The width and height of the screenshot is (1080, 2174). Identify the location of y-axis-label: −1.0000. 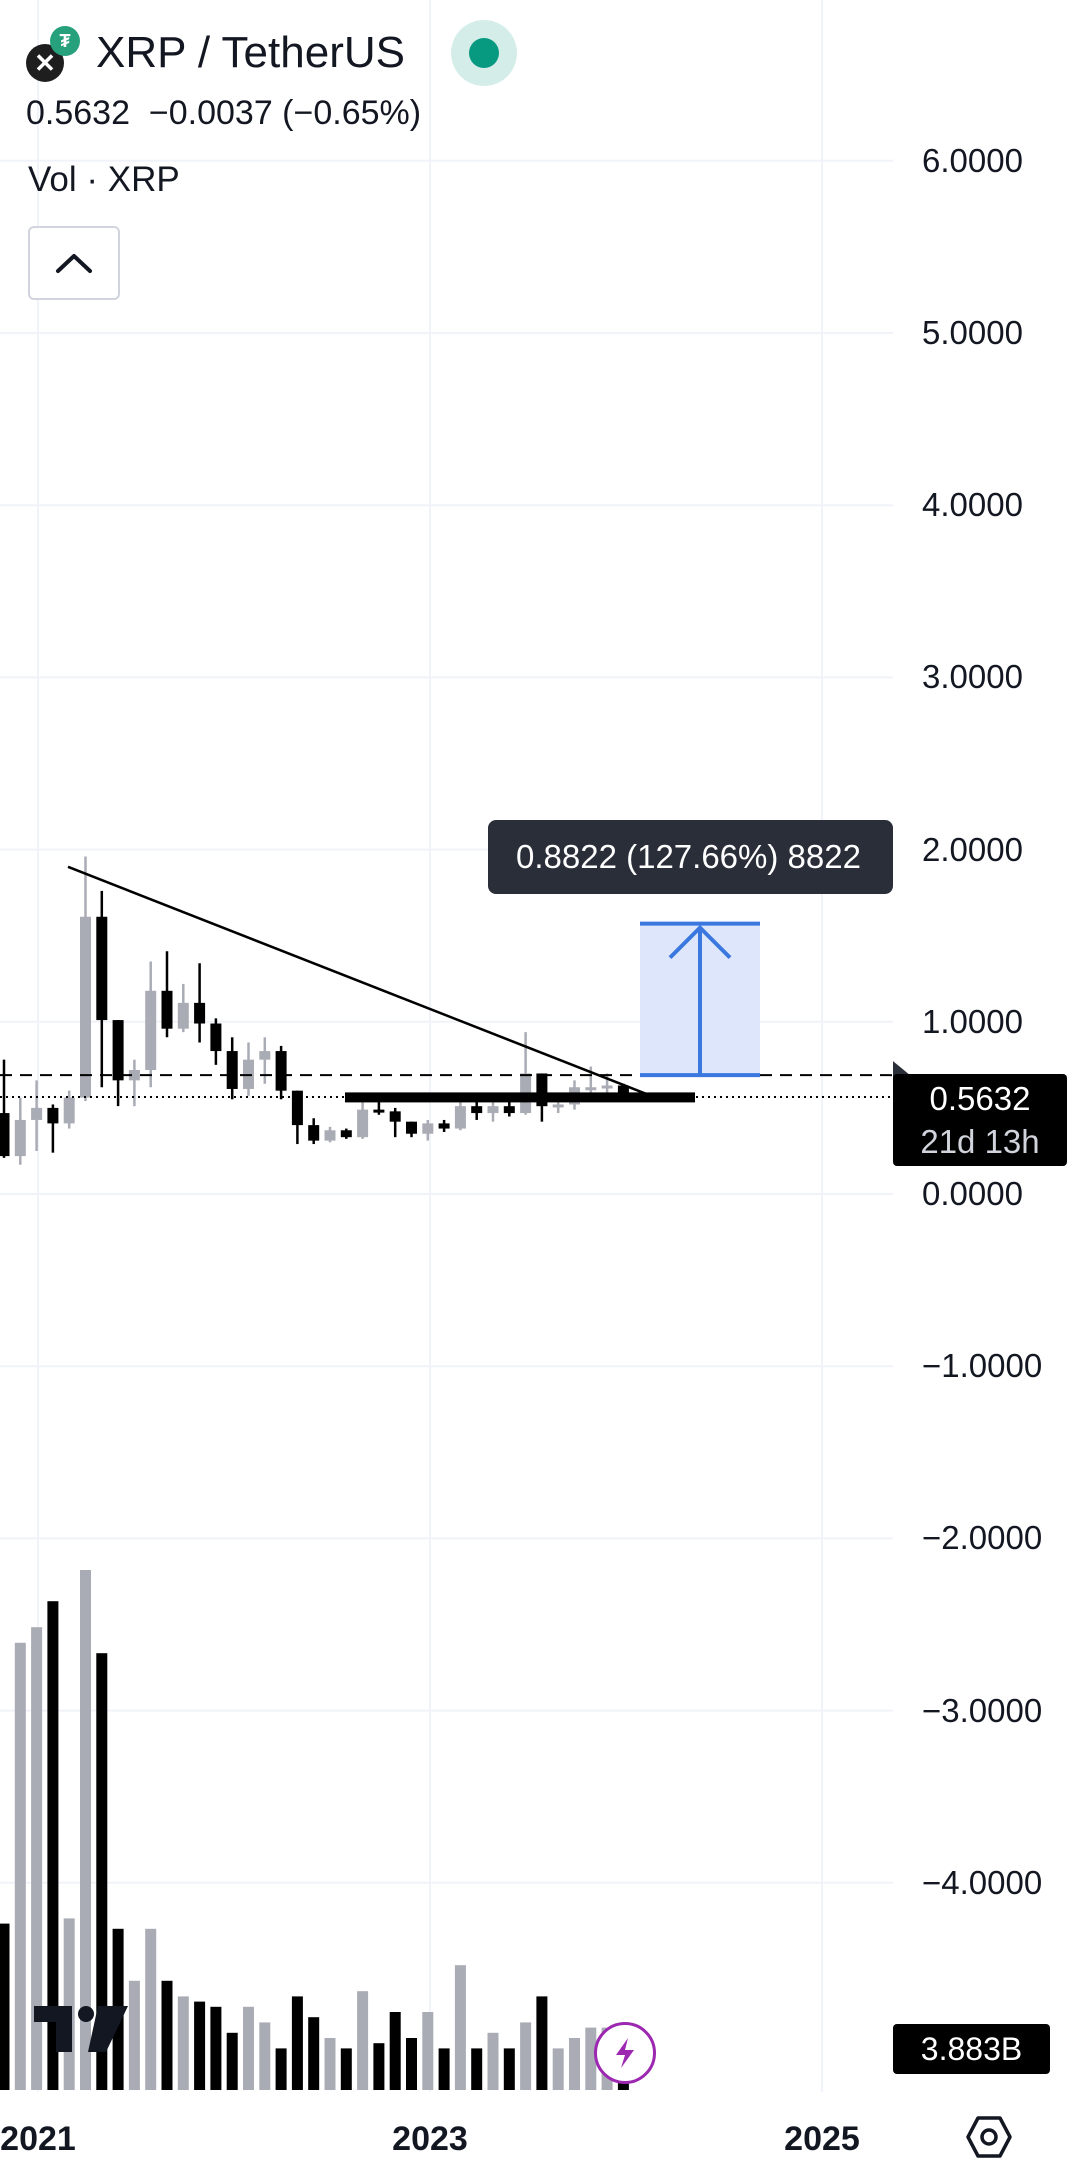
(982, 1366).